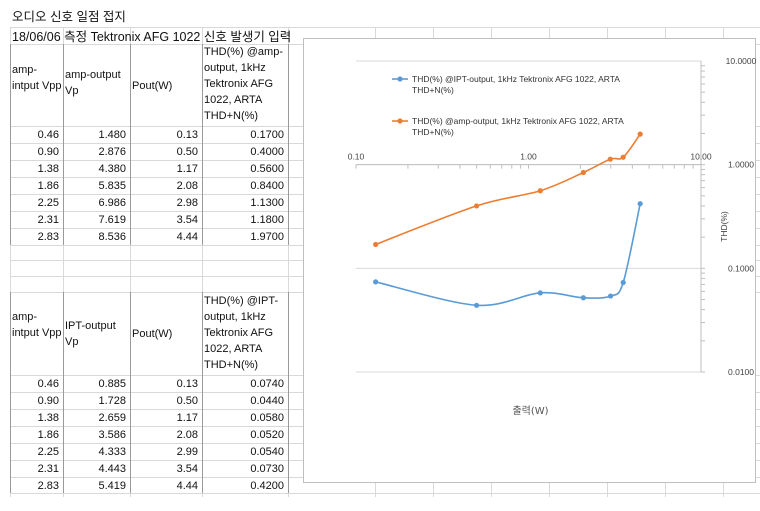 This screenshot has height=511, width=760. Describe the element at coordinates (508, 255) in the screenshot. I see `series-1-line` at that location.